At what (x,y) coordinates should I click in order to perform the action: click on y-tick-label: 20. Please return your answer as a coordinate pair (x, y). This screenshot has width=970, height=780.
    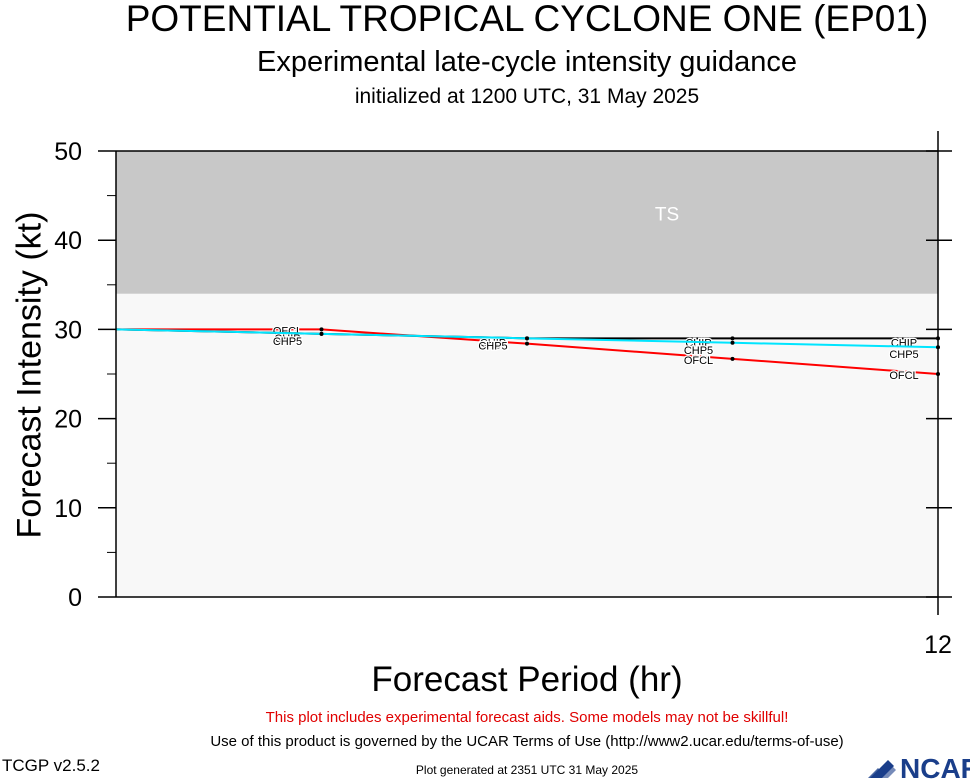
    Looking at the image, I should click on (68, 420).